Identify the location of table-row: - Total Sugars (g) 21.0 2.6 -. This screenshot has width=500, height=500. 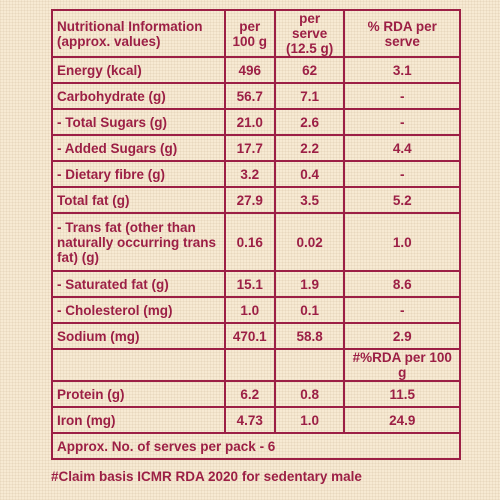
(256, 122).